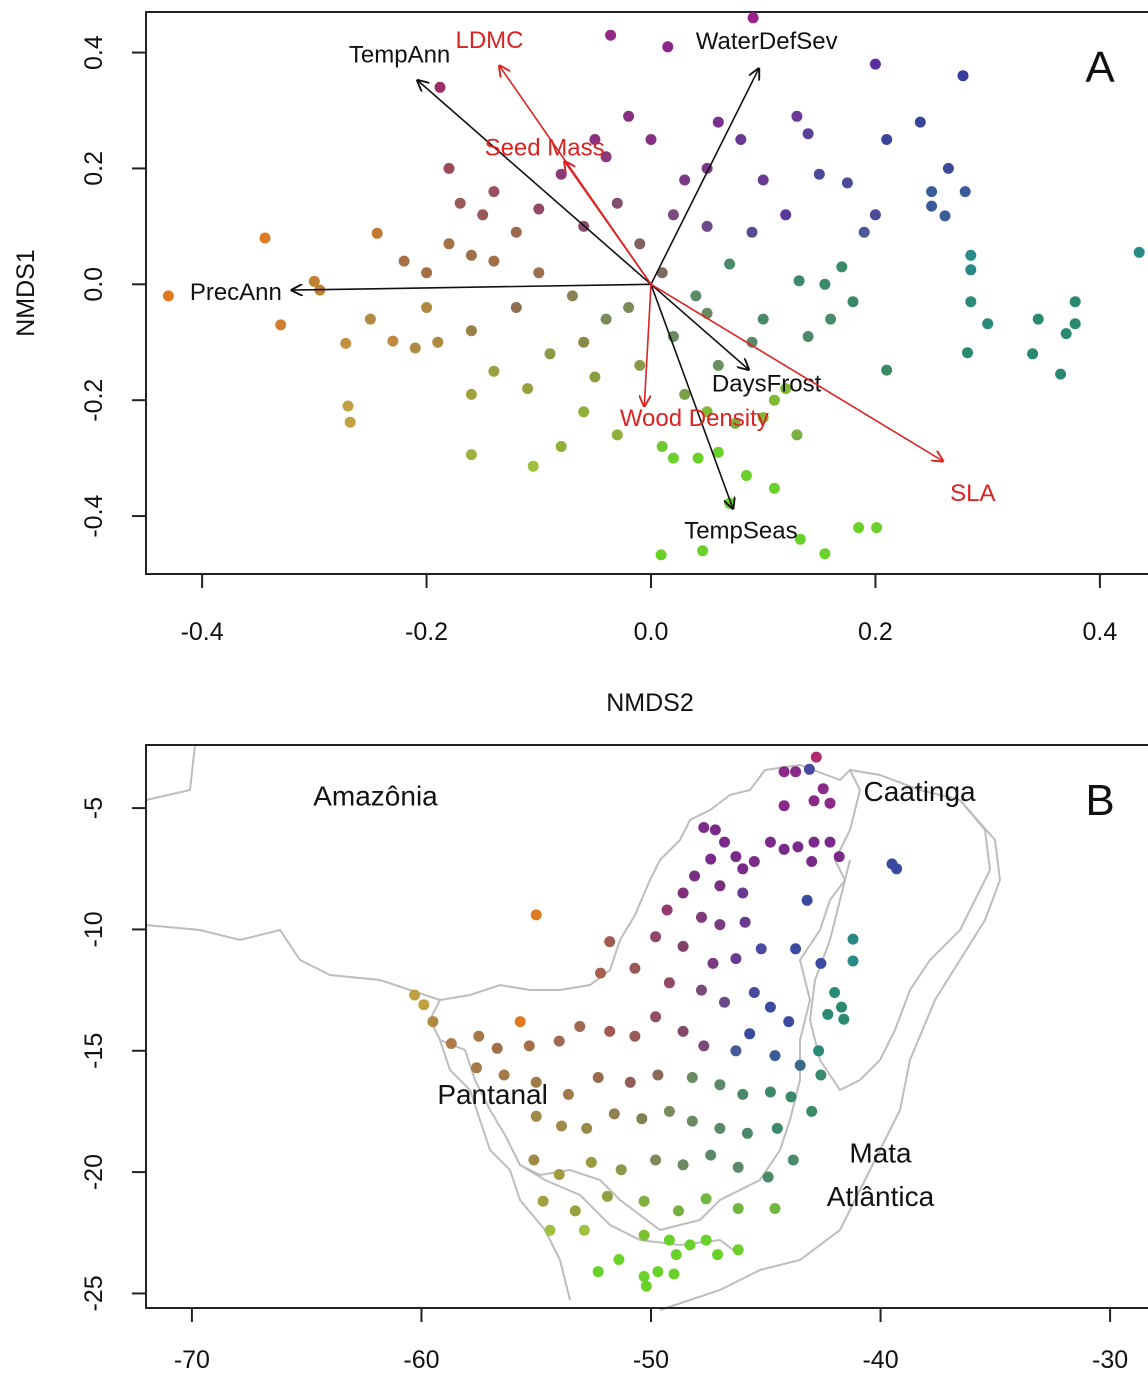 This screenshot has height=1383, width=1148. What do you see at coordinates (545, 148) in the screenshot?
I see `vector-label: Seed Mass` at bounding box center [545, 148].